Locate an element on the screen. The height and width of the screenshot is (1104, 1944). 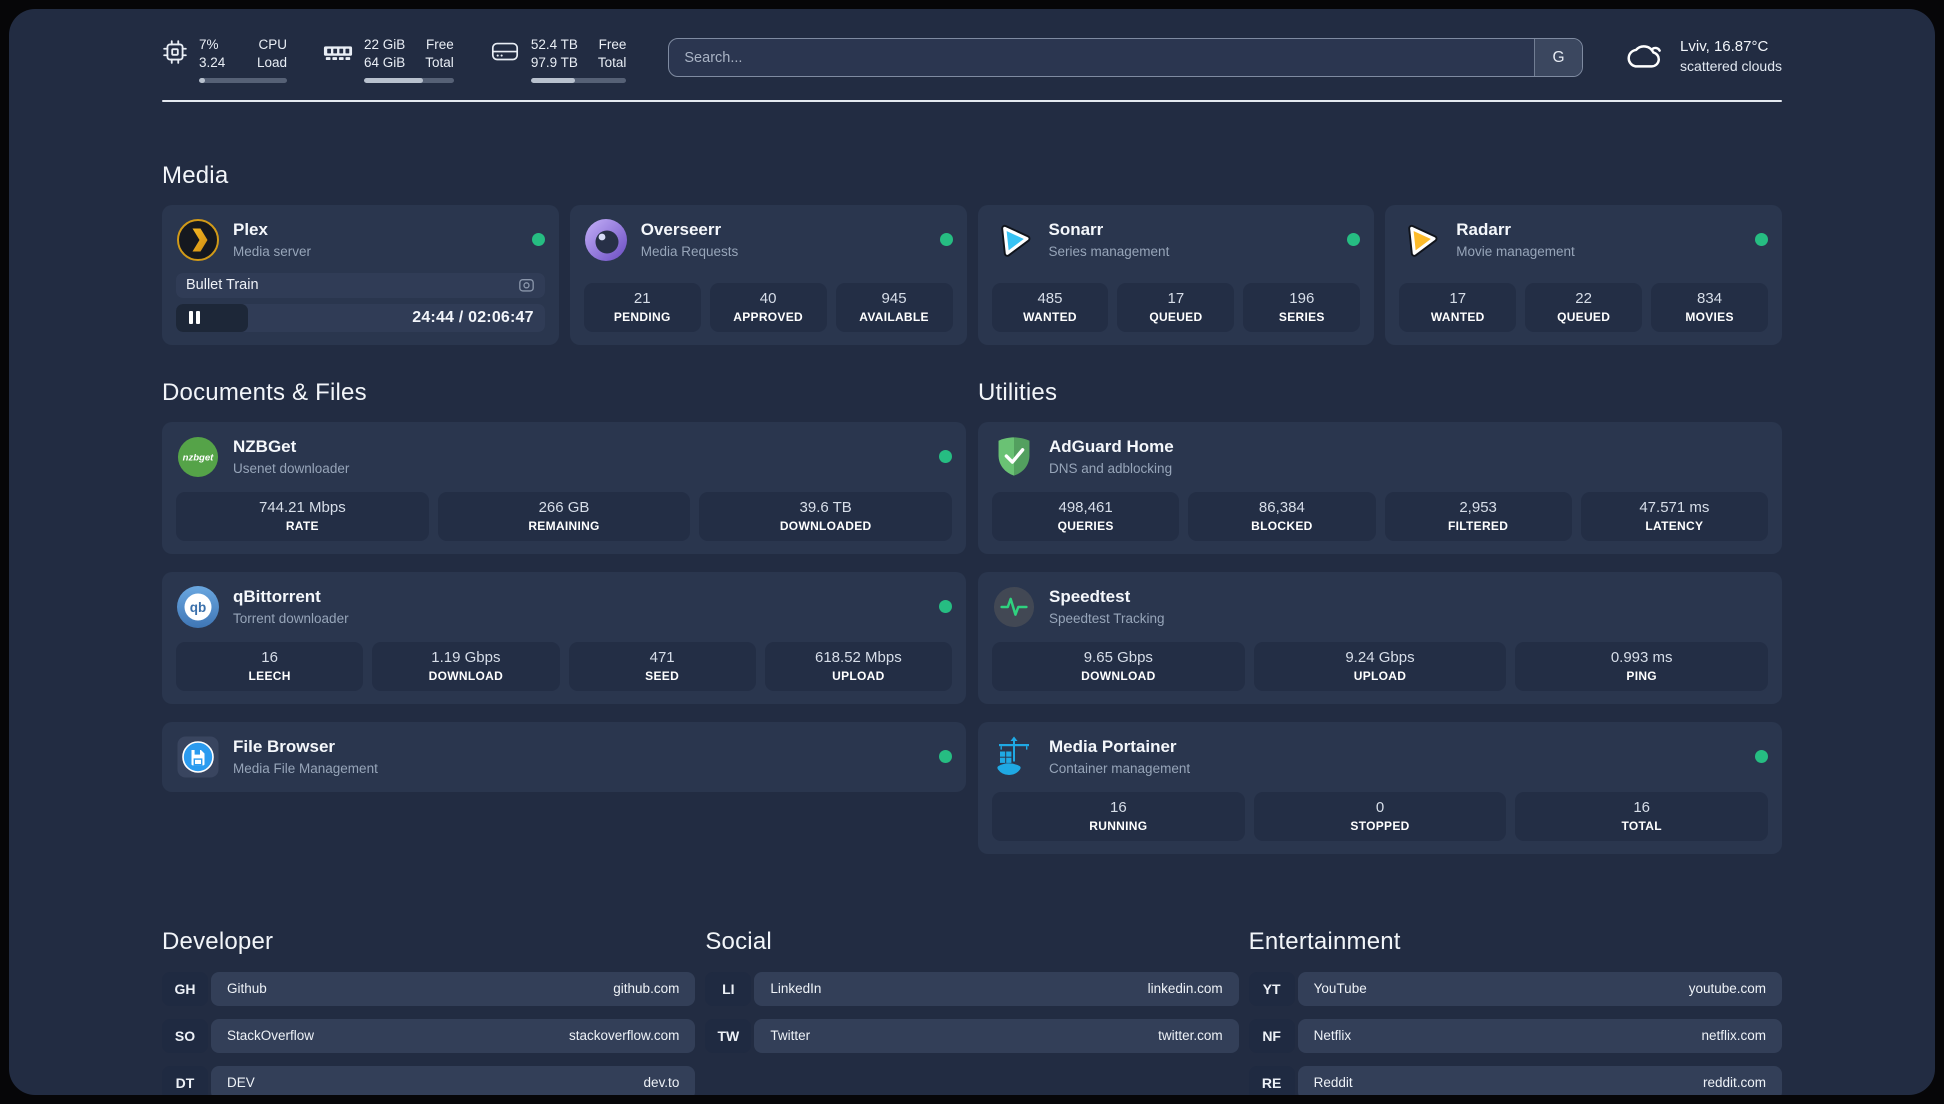
stat-tile-downloaded: 39.6 TB DOWNLOADED is located at coordinates (826, 516).